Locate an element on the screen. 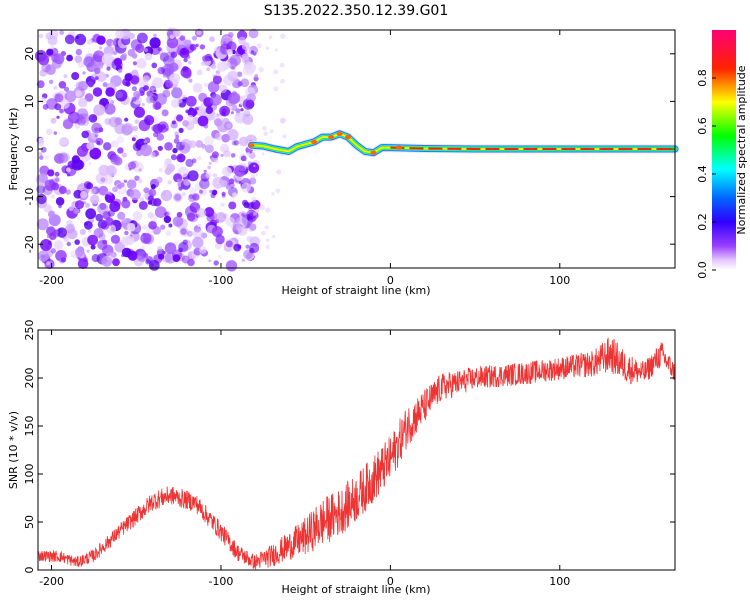  x-tick-label: 100 is located at coordinates (559, 581).